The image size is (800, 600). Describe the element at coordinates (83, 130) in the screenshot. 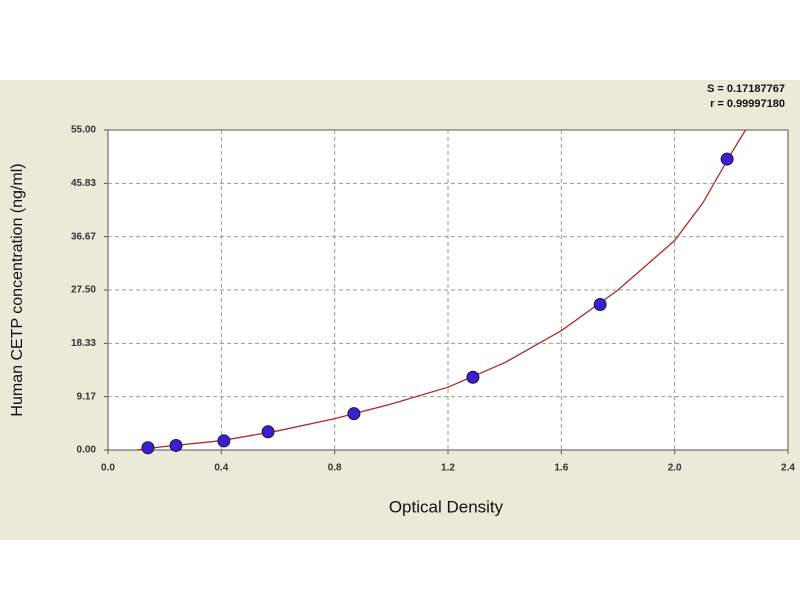

I see `y-tick-label: 55.00` at that location.